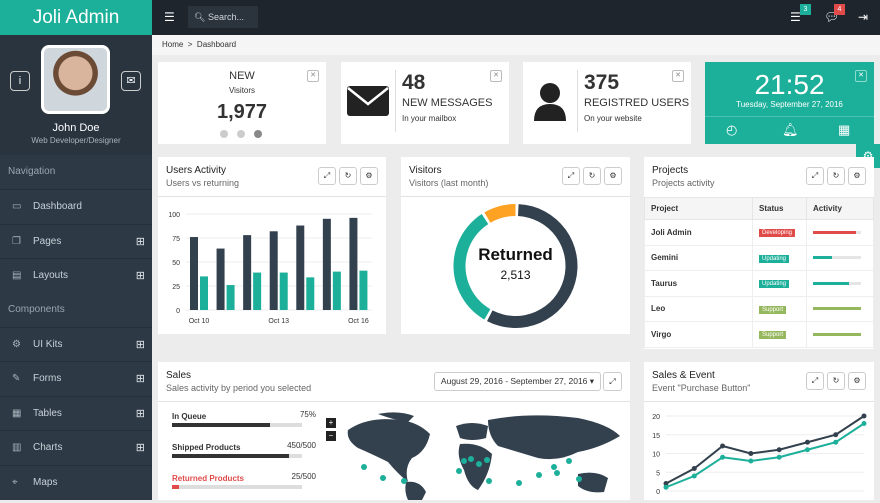 Image resolution: width=880 pixels, height=503 pixels. Describe the element at coordinates (76, 17) in the screenshot. I see `brand-logo: Joli Admin` at that location.